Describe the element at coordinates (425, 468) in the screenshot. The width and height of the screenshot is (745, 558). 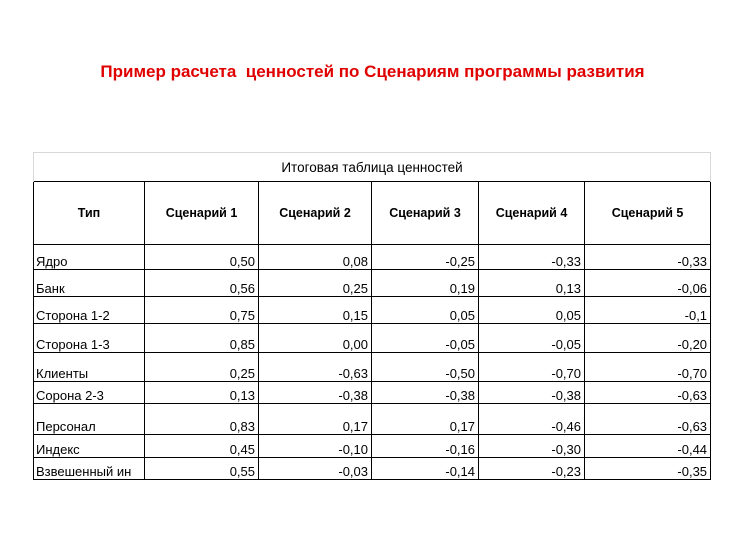
I see `value-cell: -0,14` at that location.